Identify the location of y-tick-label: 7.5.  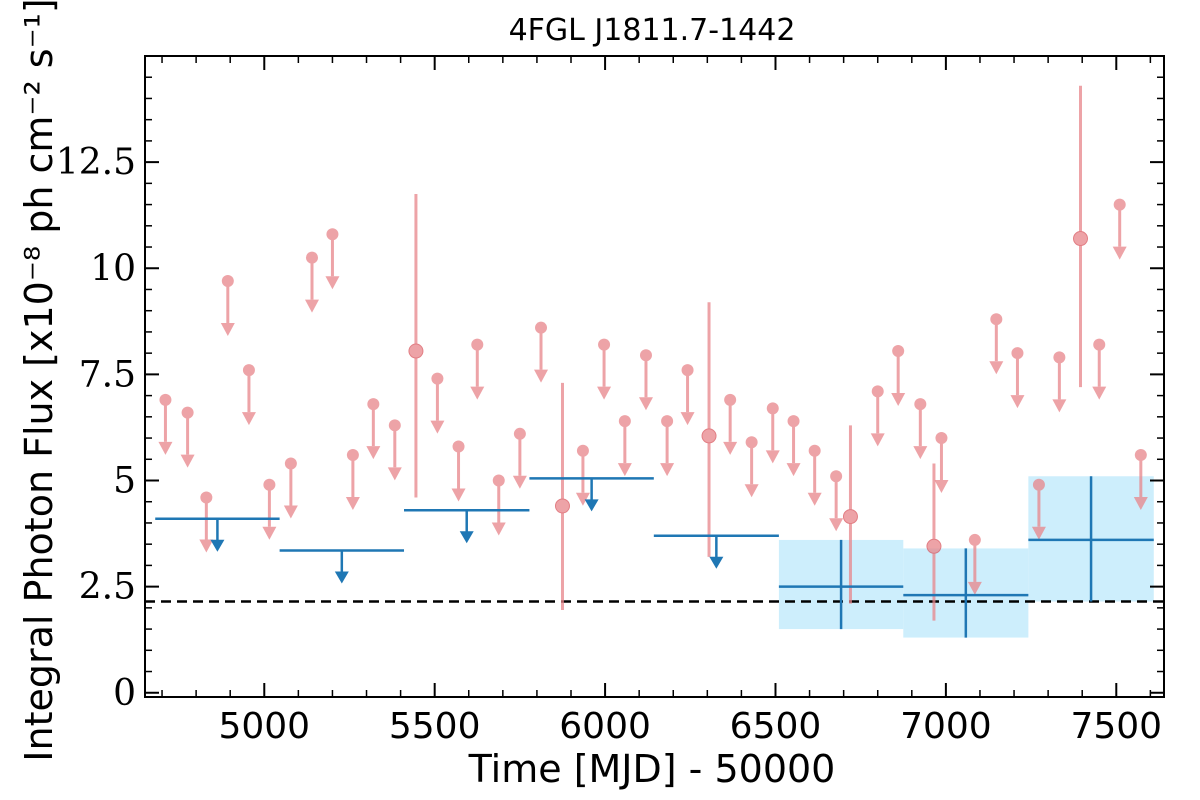
(107, 374).